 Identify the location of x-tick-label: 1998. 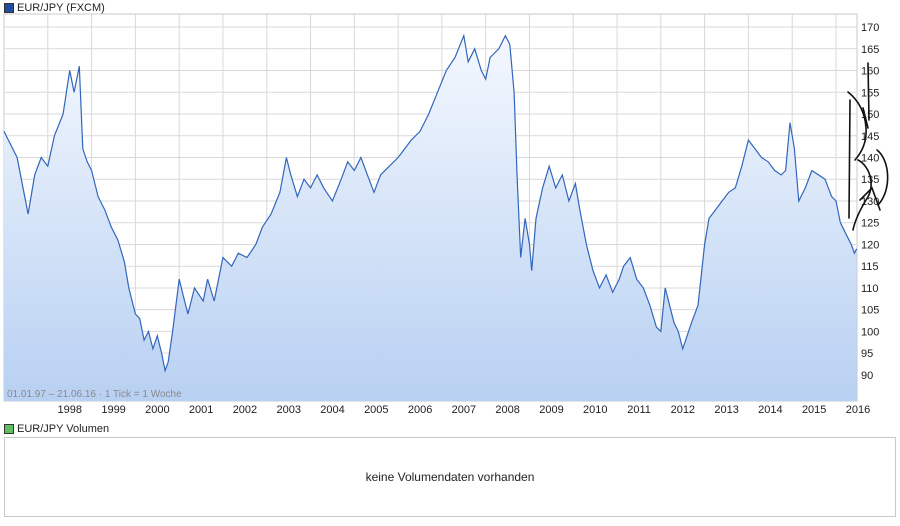
(70, 410).